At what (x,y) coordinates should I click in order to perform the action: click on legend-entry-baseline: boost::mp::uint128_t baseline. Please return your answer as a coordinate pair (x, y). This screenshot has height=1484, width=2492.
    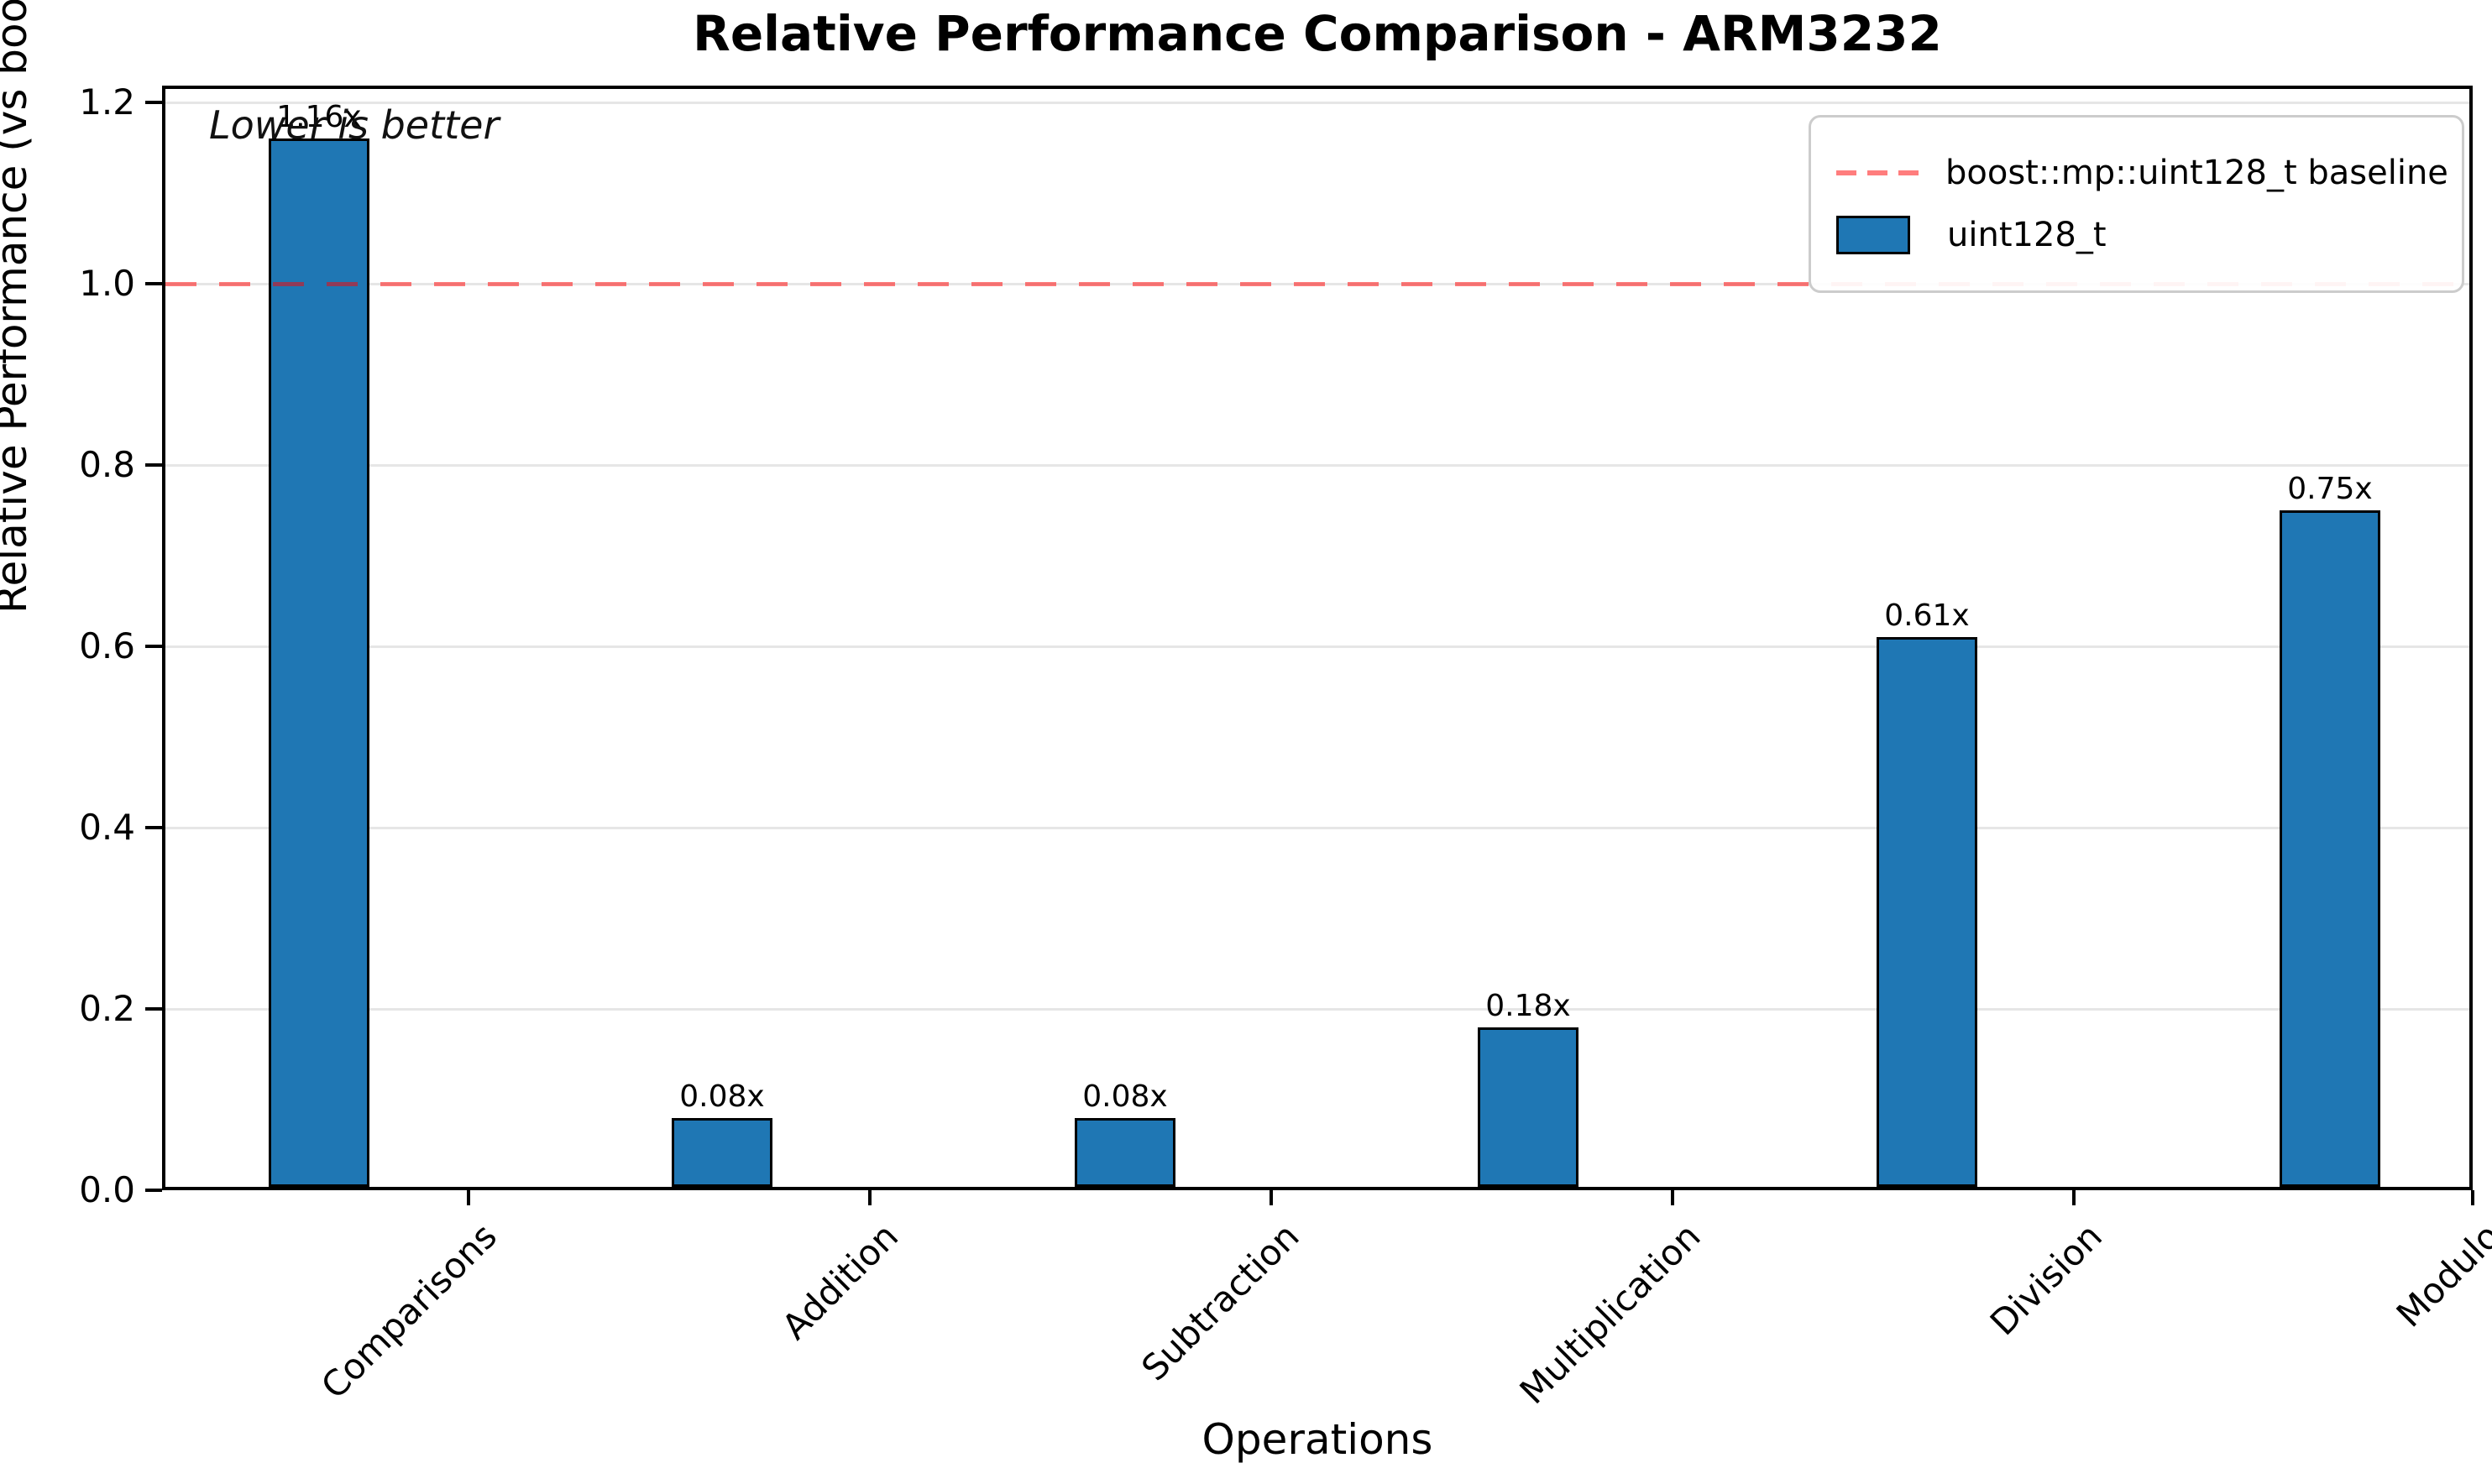
    Looking at the image, I should click on (2142, 173).